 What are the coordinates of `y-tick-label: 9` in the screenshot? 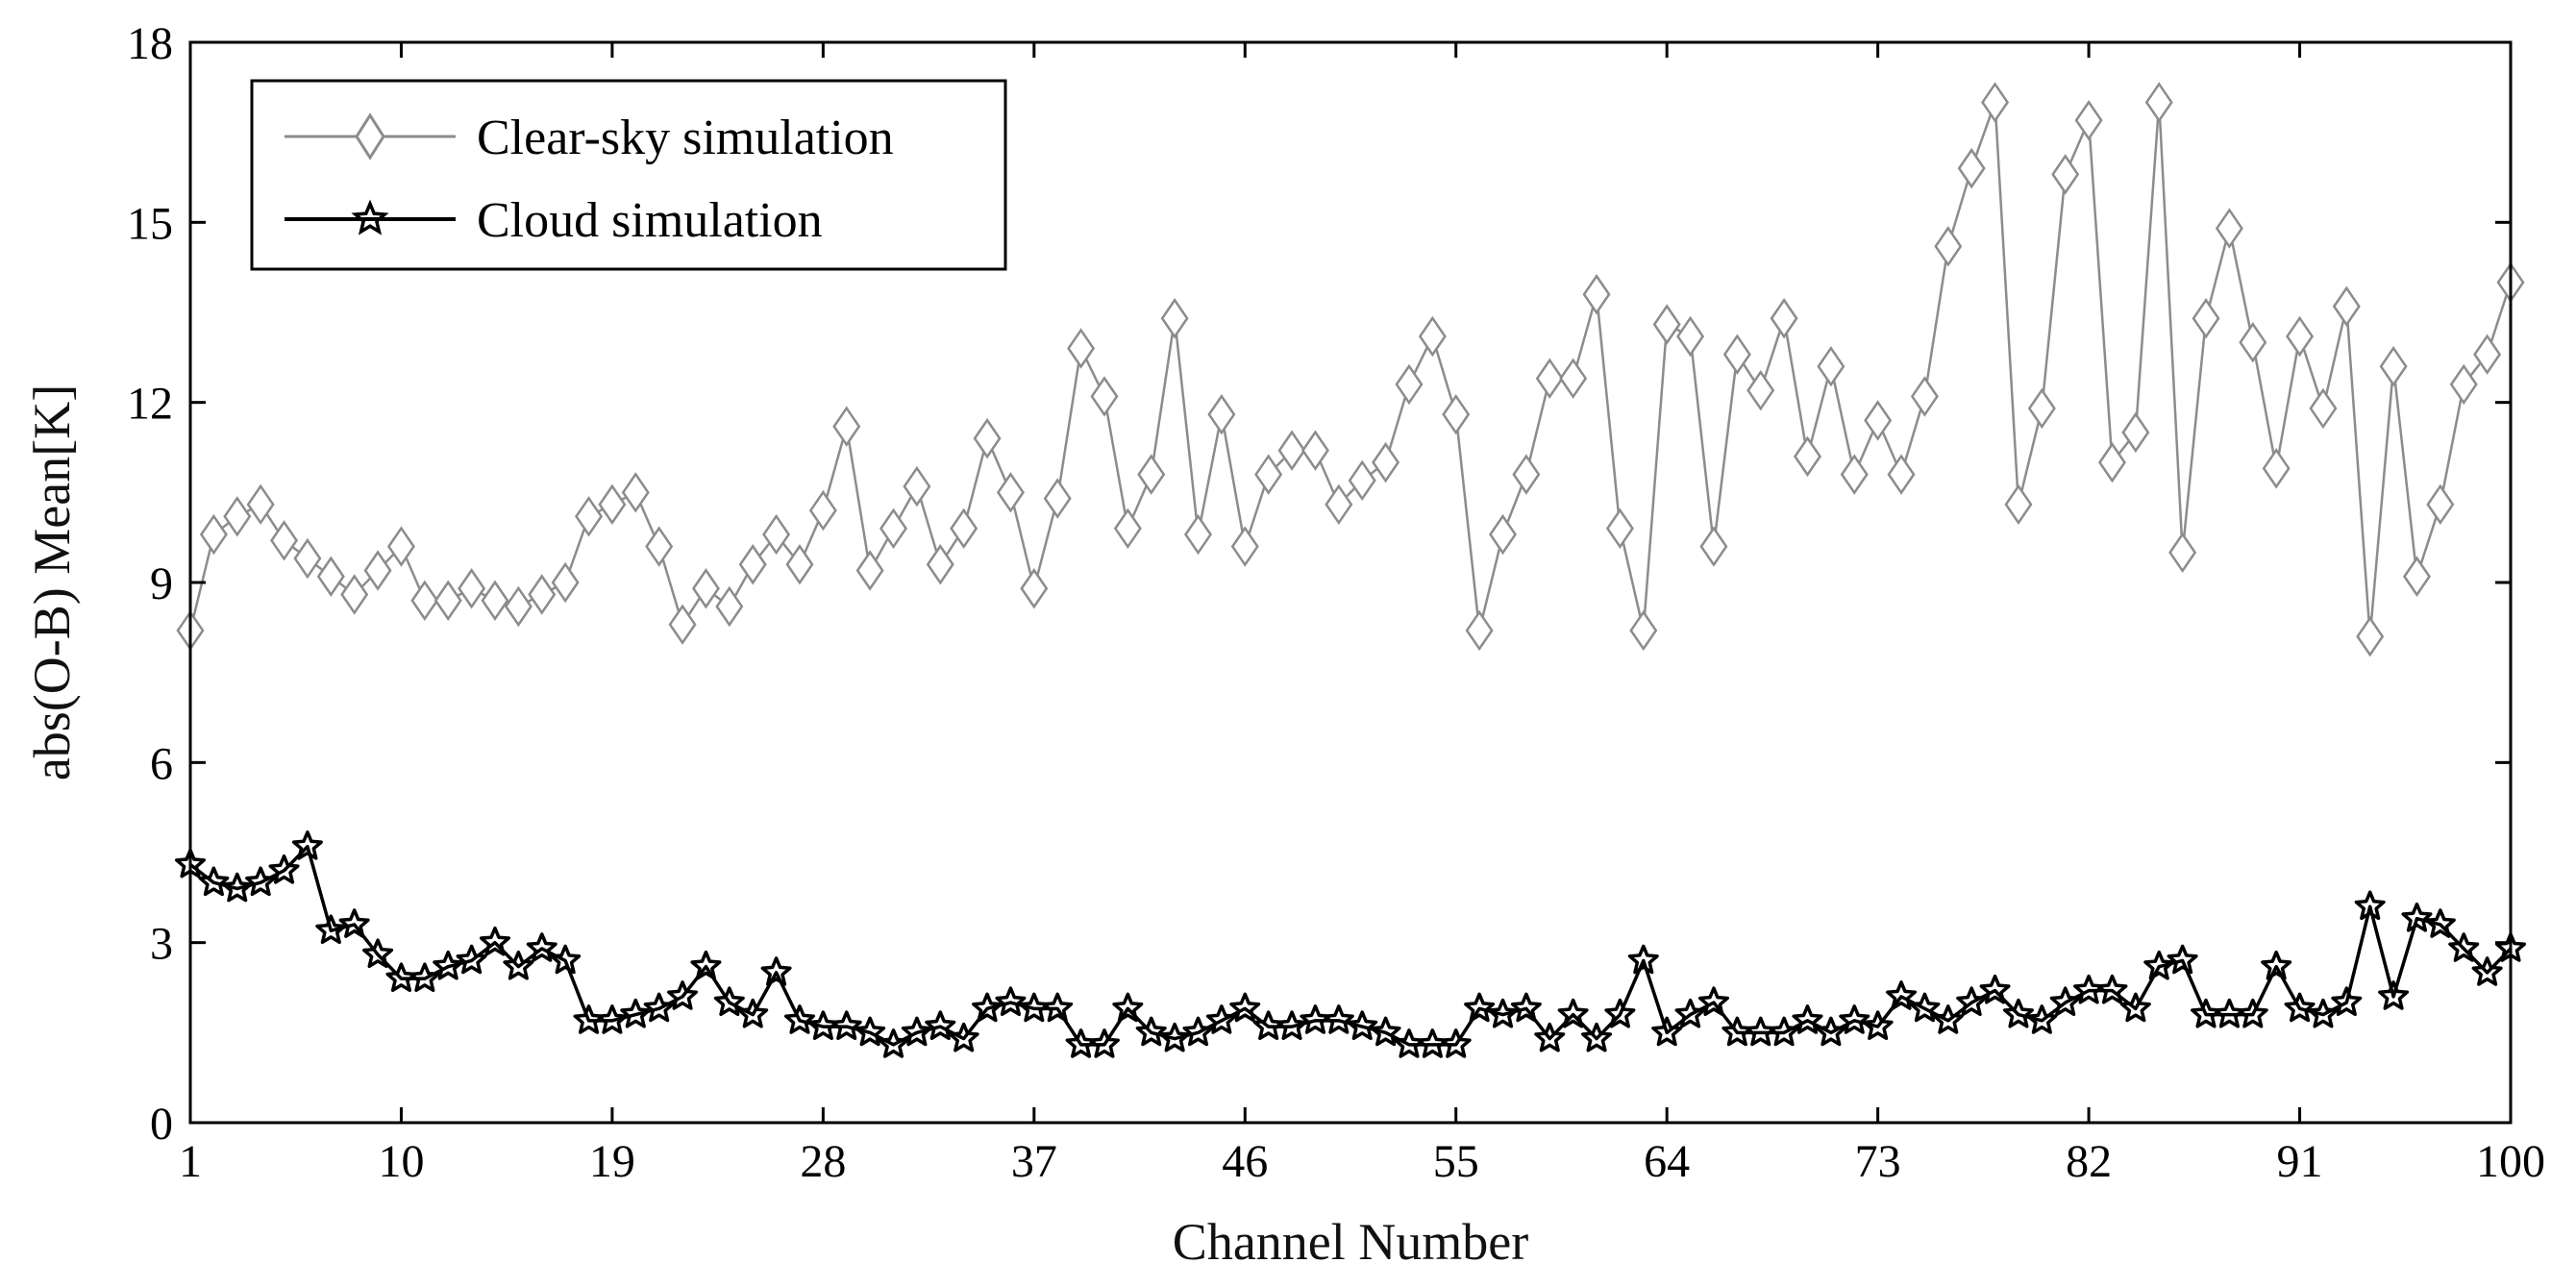 It's located at (162, 583).